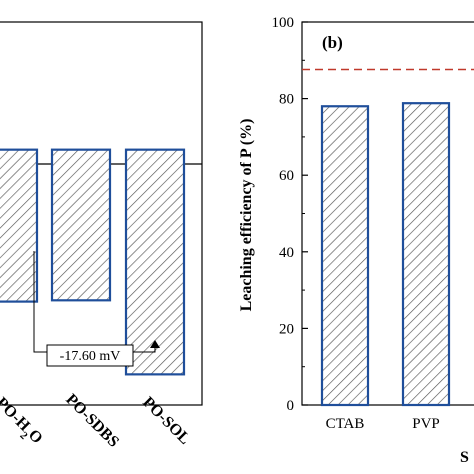 This screenshot has height=474, width=474. I want to click on bar-pvp, so click(426, 254).